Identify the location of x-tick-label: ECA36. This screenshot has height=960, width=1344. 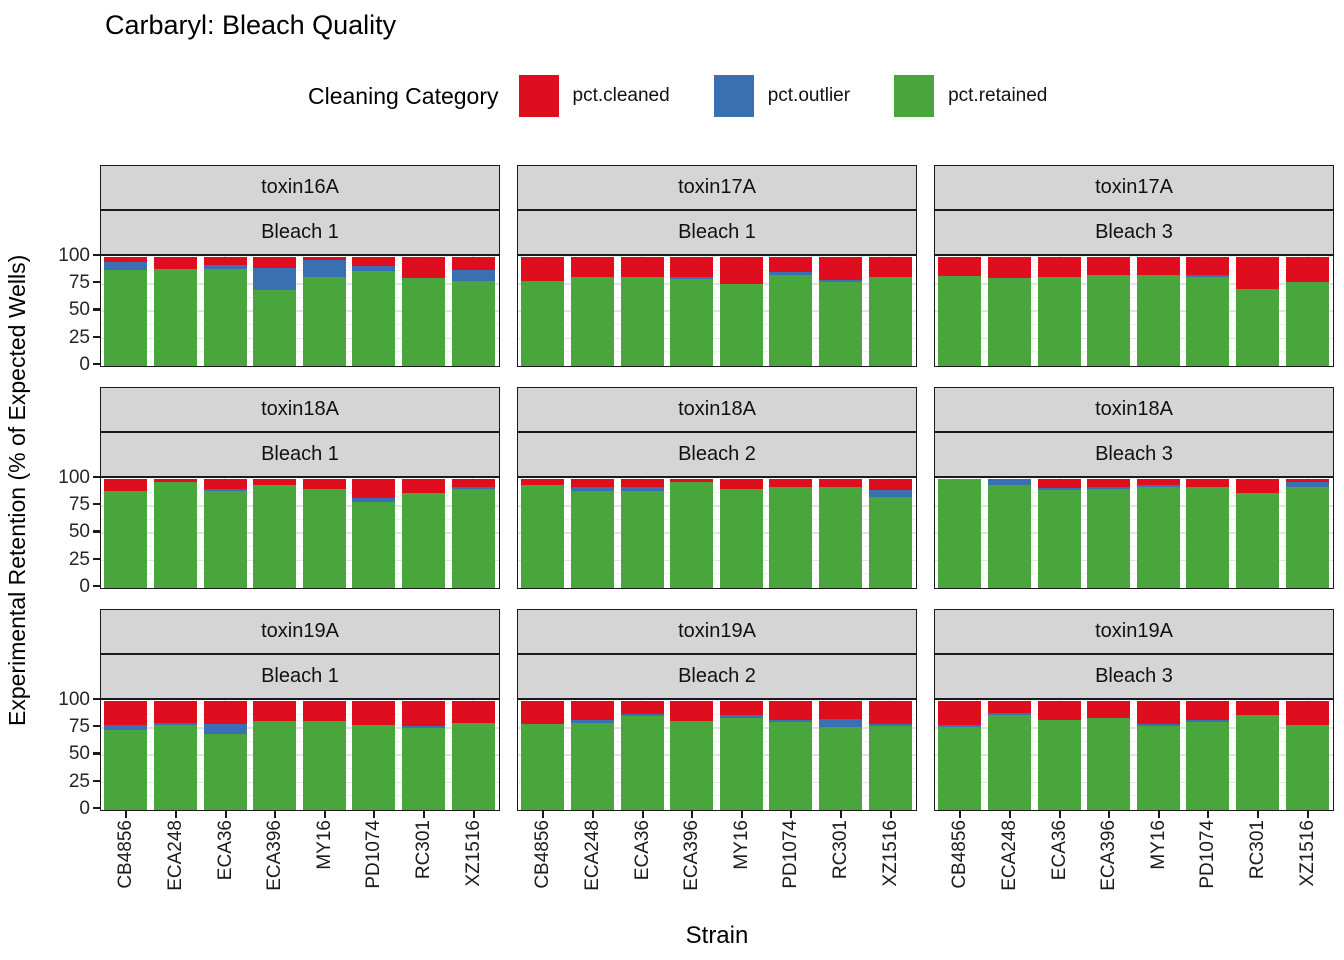
(225, 850).